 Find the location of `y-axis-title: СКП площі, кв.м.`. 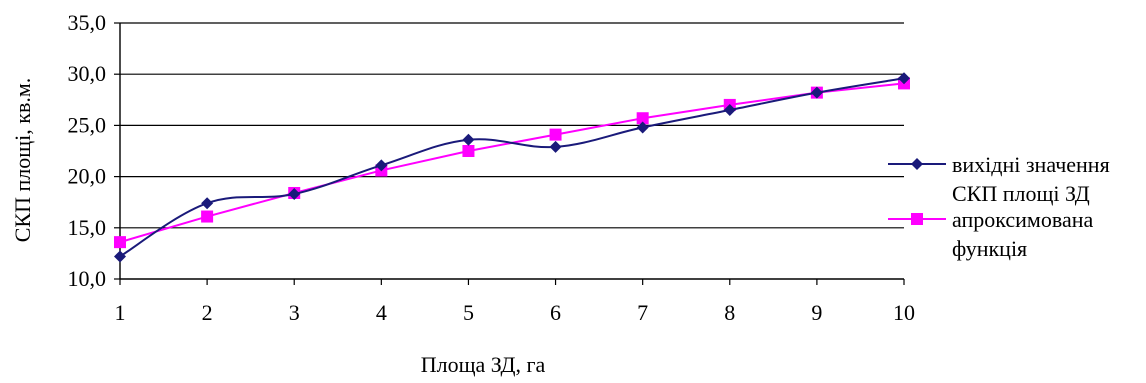

y-axis-title: СКП площі, кв.м. is located at coordinates (22, 160).